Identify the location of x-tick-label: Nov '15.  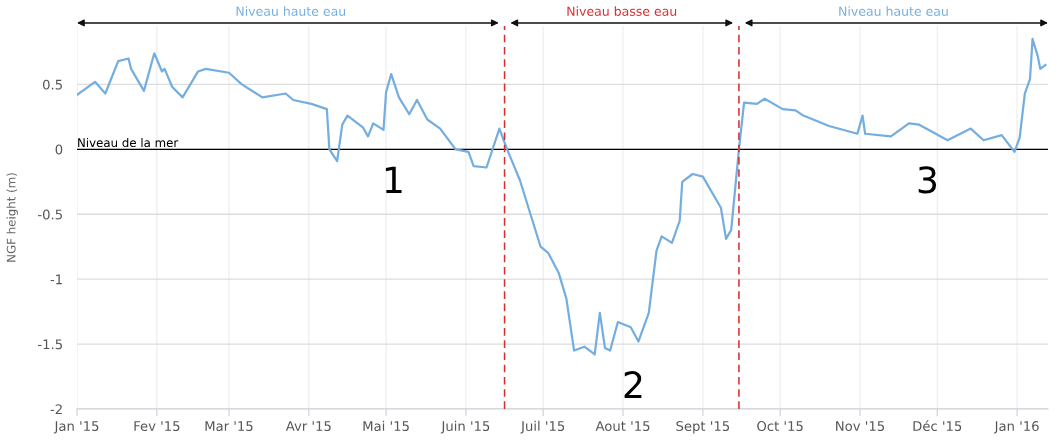
(860, 426).